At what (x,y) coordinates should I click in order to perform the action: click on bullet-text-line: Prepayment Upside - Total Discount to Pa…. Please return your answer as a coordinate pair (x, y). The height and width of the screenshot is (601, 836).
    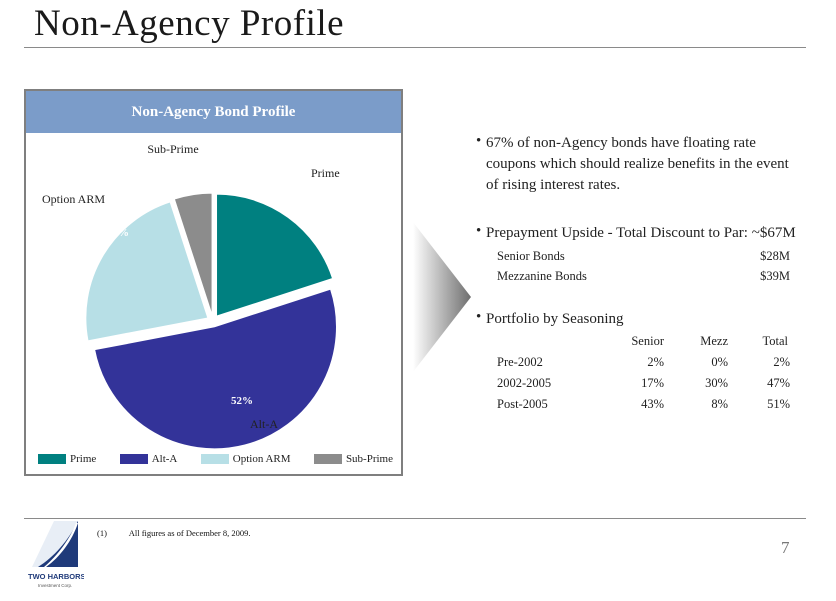
    Looking at the image, I should click on (641, 233).